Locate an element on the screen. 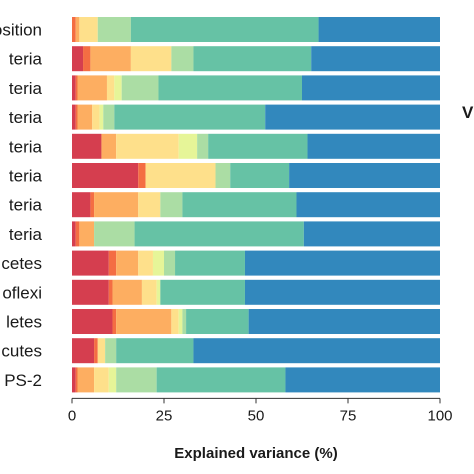  category-label: oflexi is located at coordinates (22, 292).